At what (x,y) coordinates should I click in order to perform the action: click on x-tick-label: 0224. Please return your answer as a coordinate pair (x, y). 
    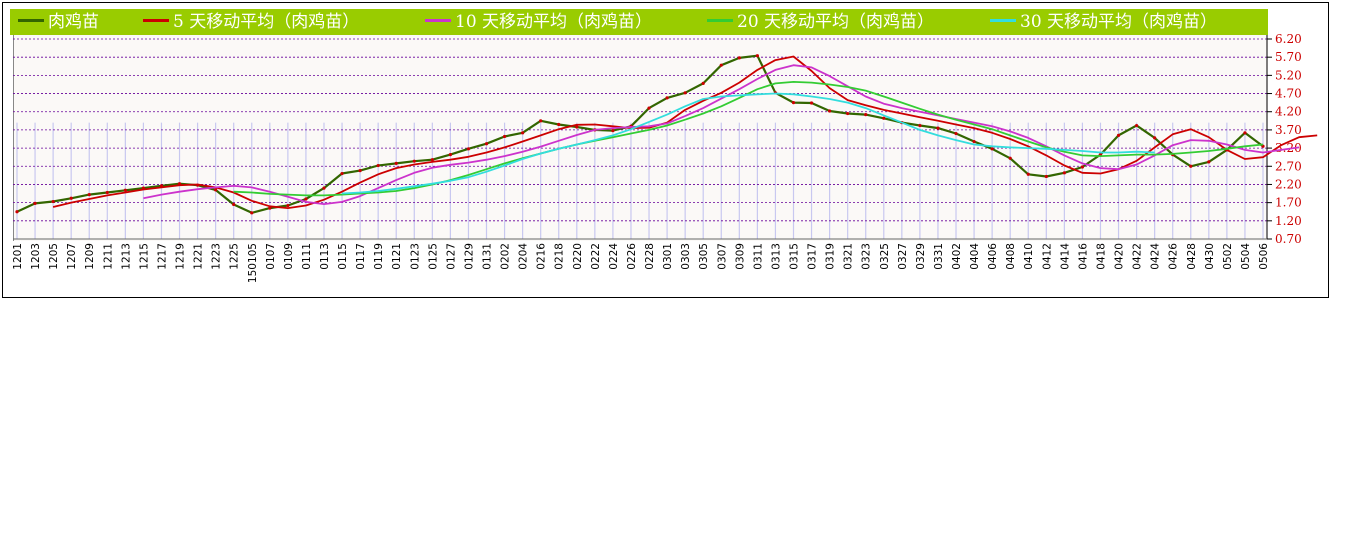
    Looking at the image, I should click on (614, 256).